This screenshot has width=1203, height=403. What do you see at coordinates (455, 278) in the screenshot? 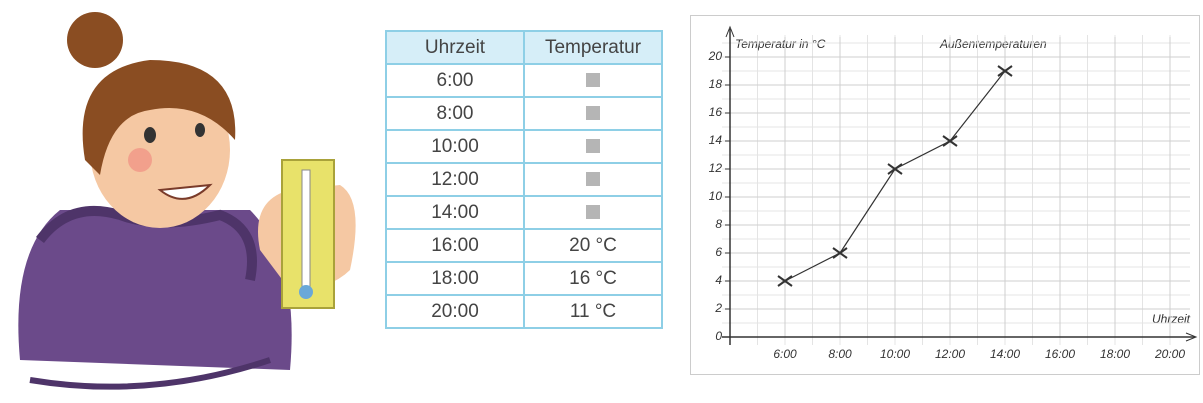
I see `table-cell: 18:00` at bounding box center [455, 278].